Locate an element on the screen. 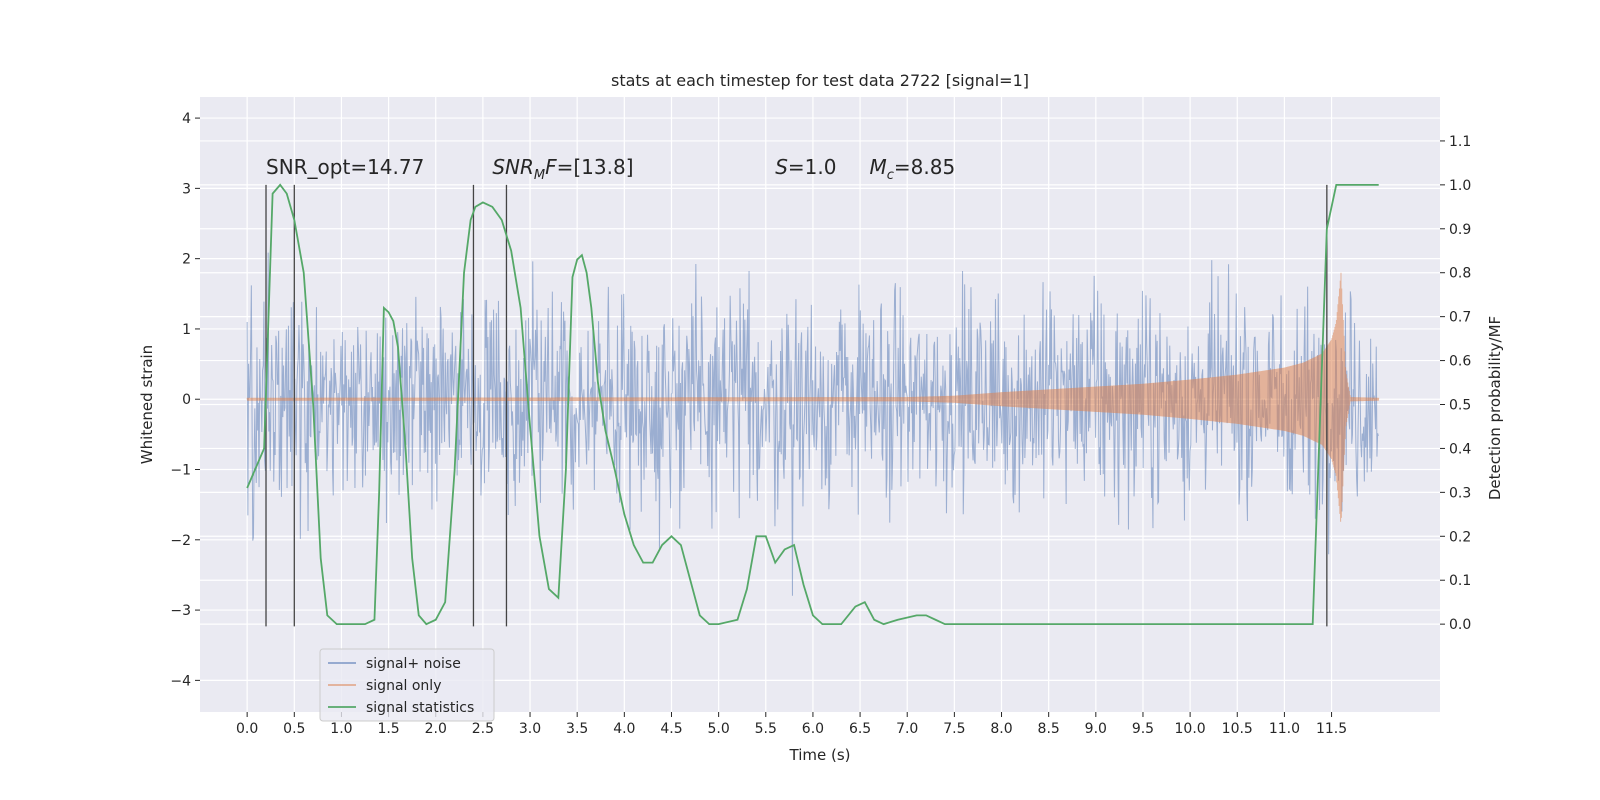  y2-tick-label: 1.0 is located at coordinates (1460, 186).